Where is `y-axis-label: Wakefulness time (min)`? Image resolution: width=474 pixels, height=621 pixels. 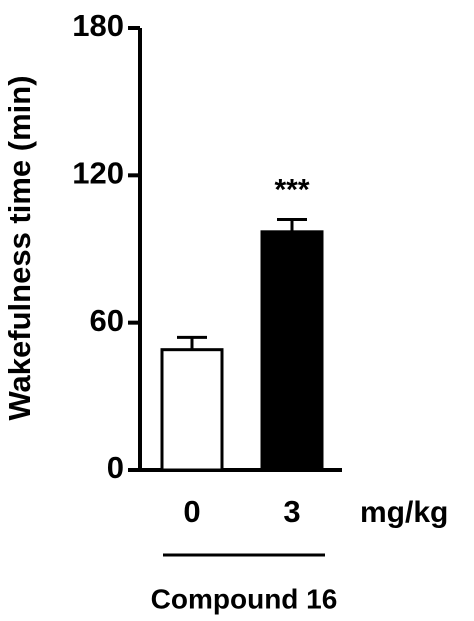
y-axis-label: Wakefulness time (min) is located at coordinates (19, 247).